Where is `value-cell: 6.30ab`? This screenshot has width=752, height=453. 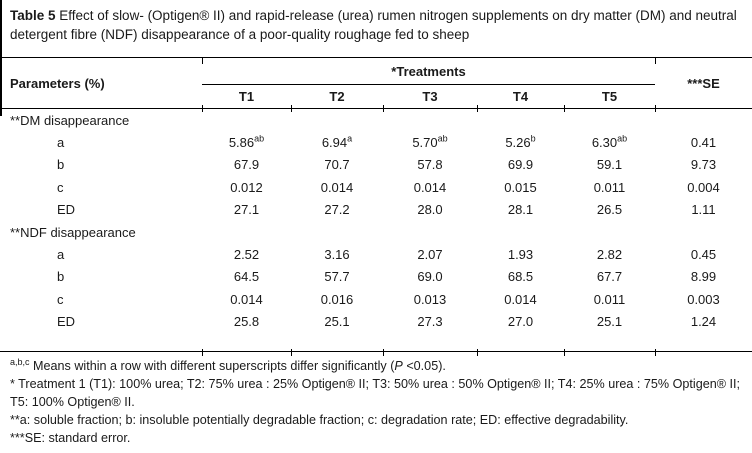
value-cell: 6.30ab is located at coordinates (609, 142).